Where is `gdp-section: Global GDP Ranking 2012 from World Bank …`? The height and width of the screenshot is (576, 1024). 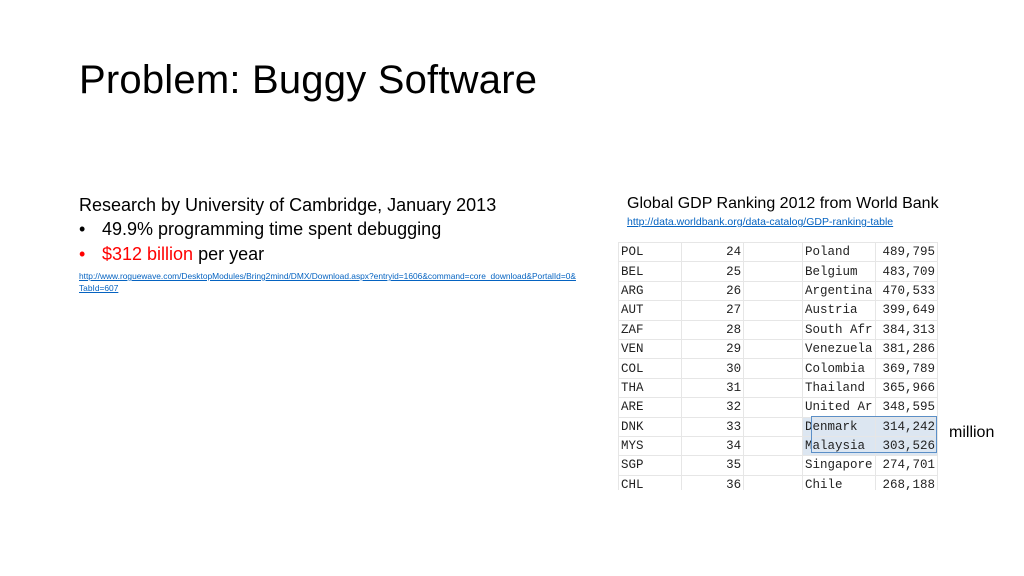
gdp-section: Global GDP Ranking 2012 from World Bank … is located at coordinates (783, 211).